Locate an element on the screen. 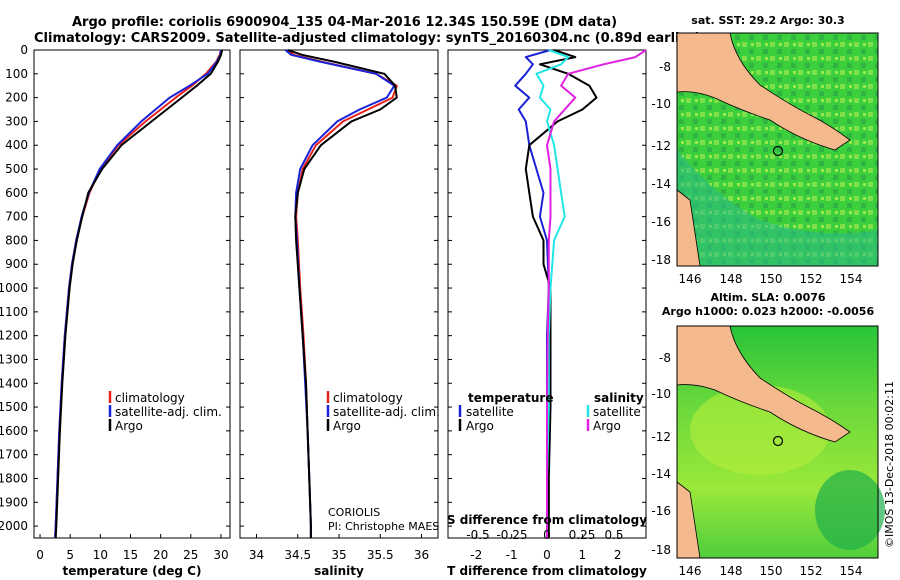 Image resolution: width=900 pixels, height=580 pixels. argo-location-marker is located at coordinates (778, 151).